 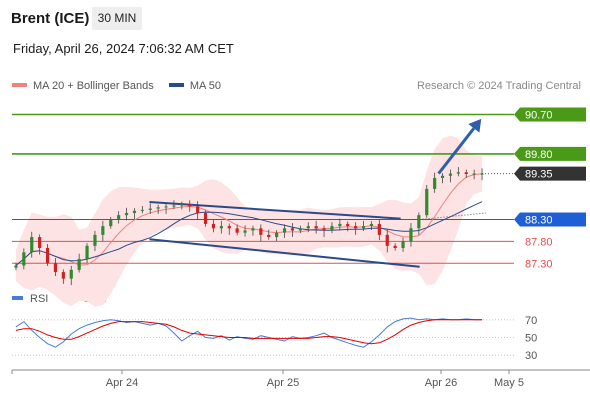 What do you see at coordinates (475, 125) in the screenshot?
I see `target-arrow-head` at bounding box center [475, 125].